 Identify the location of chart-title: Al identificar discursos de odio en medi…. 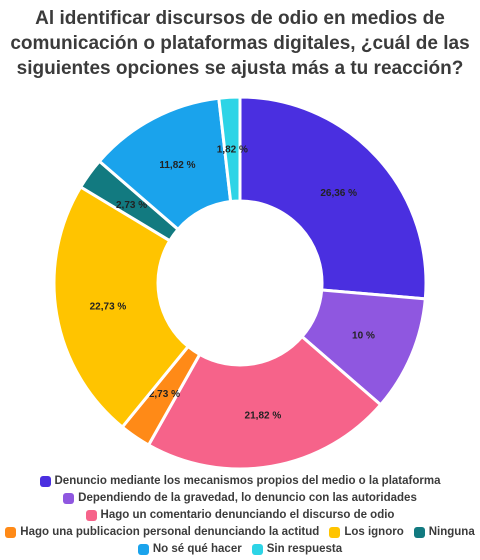
(240, 43).